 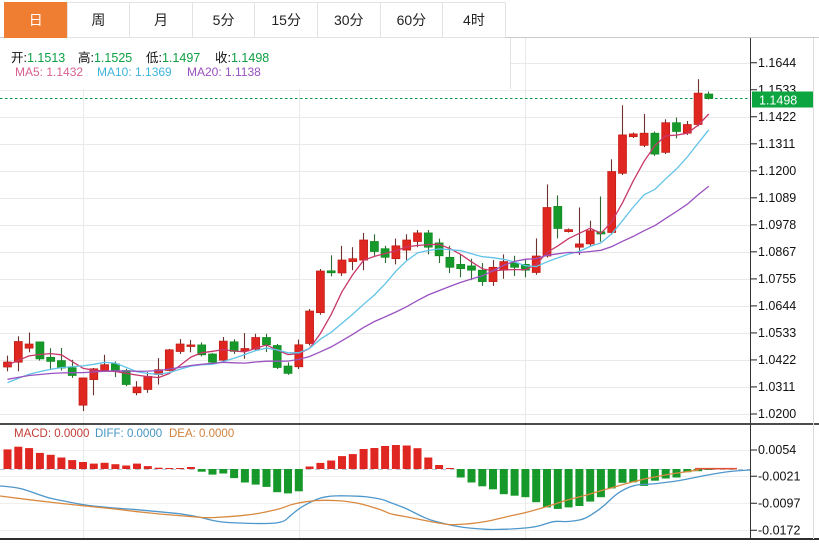 What do you see at coordinates (777, 279) in the screenshot?
I see `svg-text: 1.0755` at bounding box center [777, 279].